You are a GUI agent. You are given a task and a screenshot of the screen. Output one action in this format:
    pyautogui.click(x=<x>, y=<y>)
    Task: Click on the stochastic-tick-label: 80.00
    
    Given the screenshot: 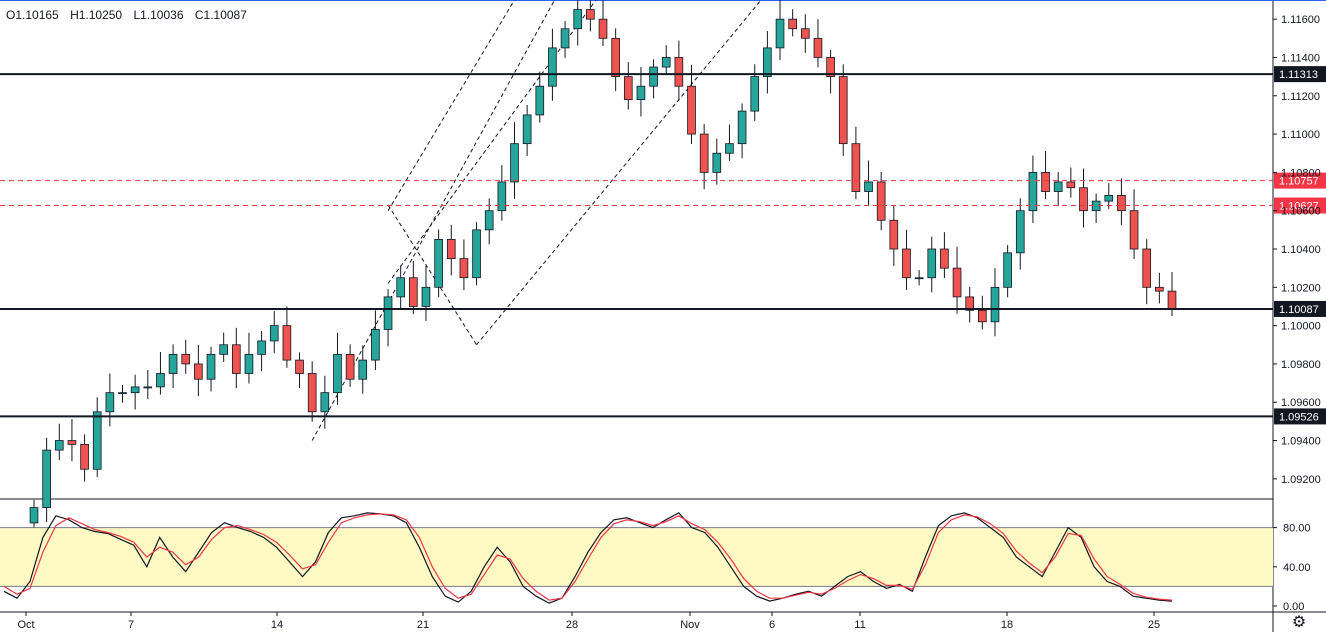 What is the action you would take?
    pyautogui.click(x=1297, y=529)
    